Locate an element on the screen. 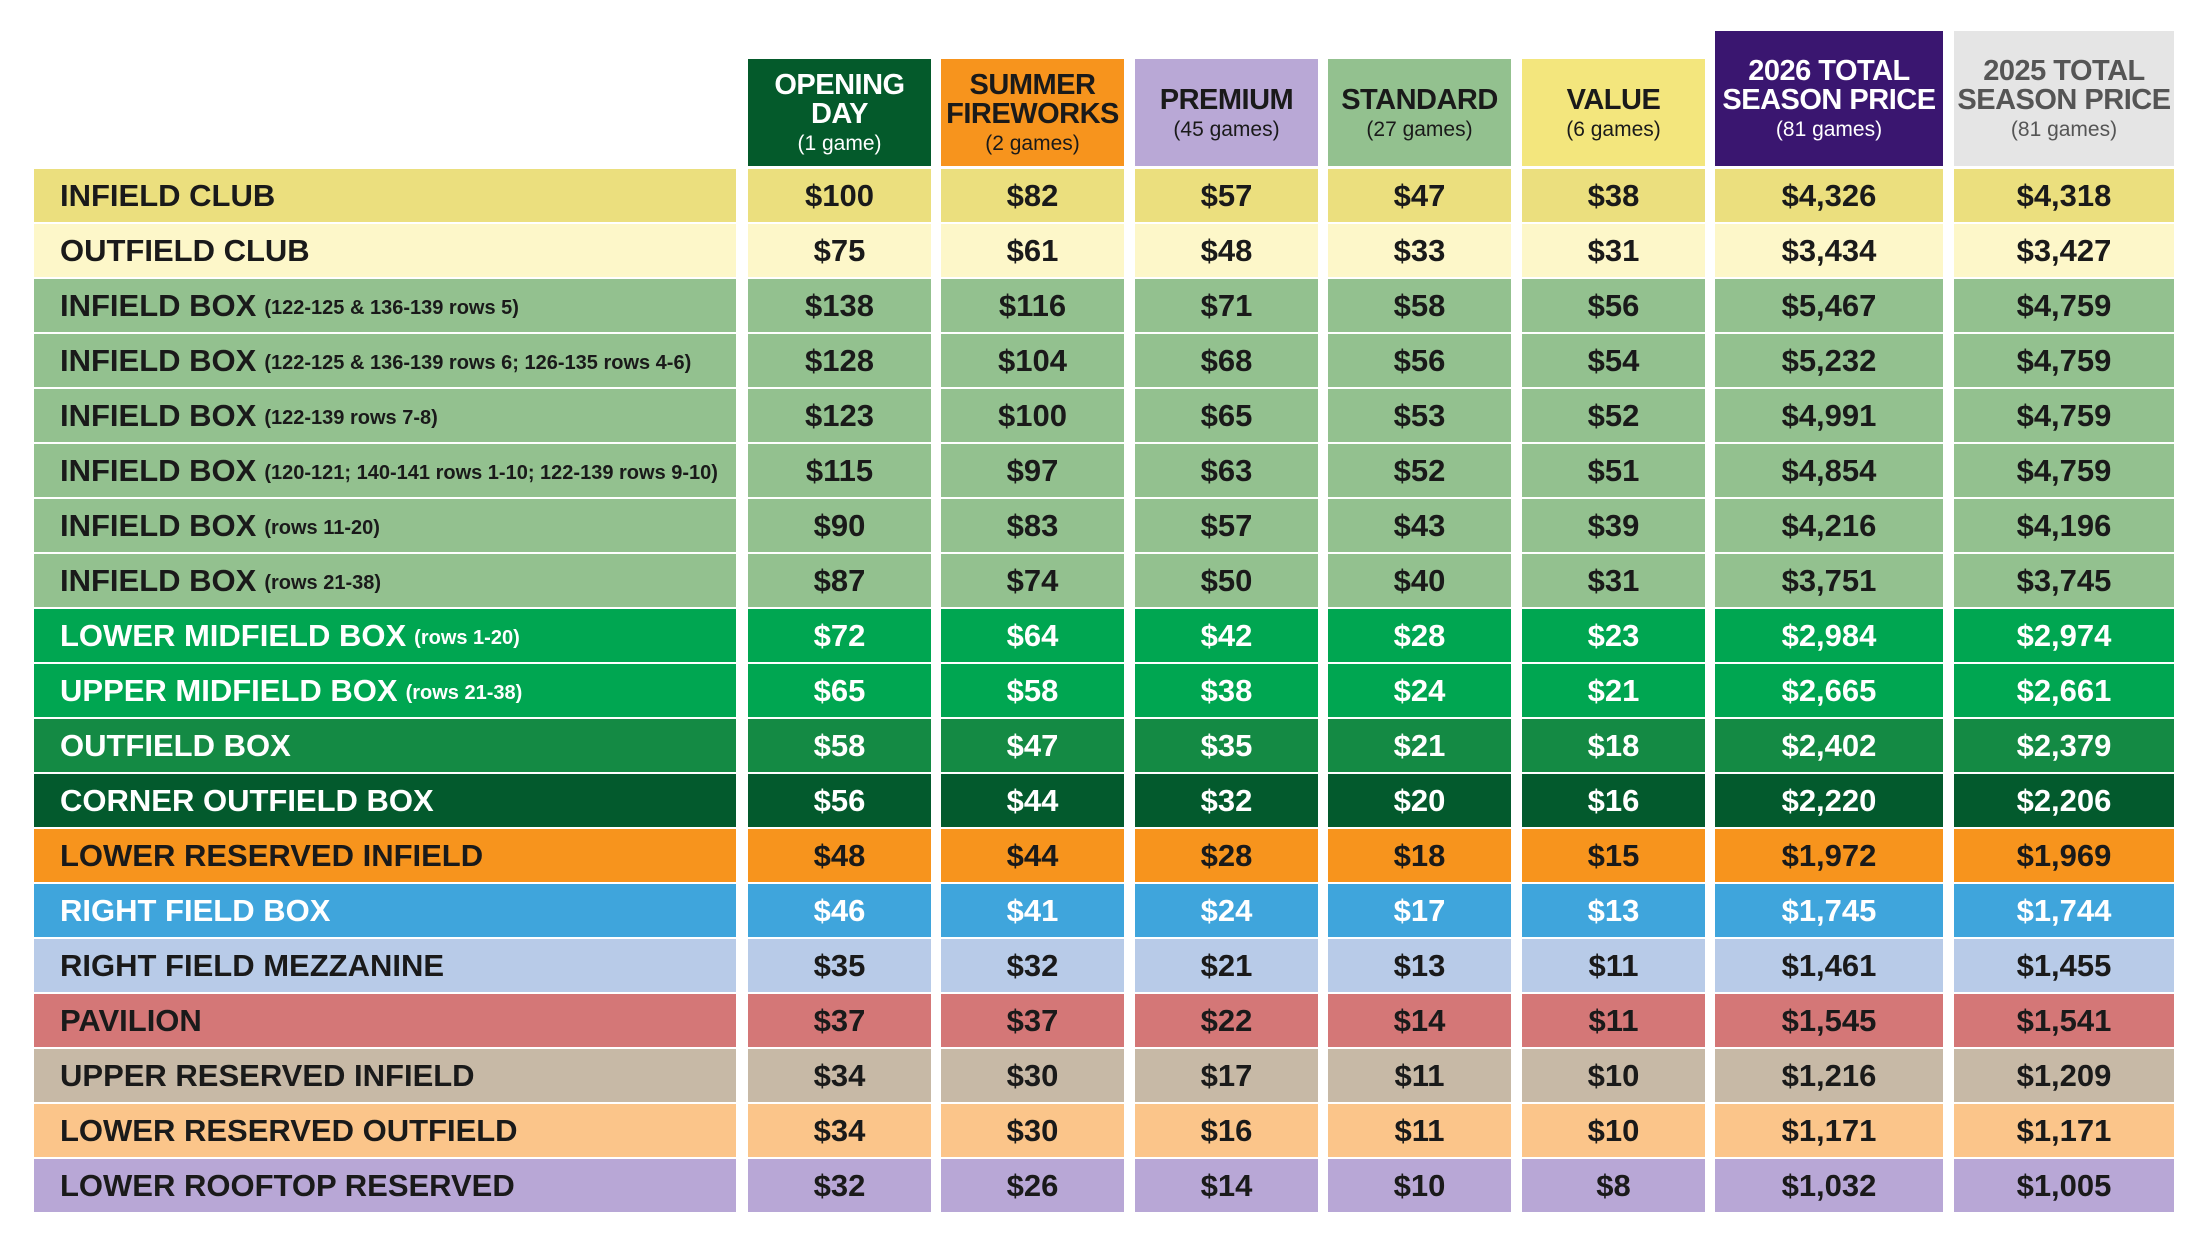 This screenshot has width=2208, height=1242. price-cell: $64 is located at coordinates (1032, 635).